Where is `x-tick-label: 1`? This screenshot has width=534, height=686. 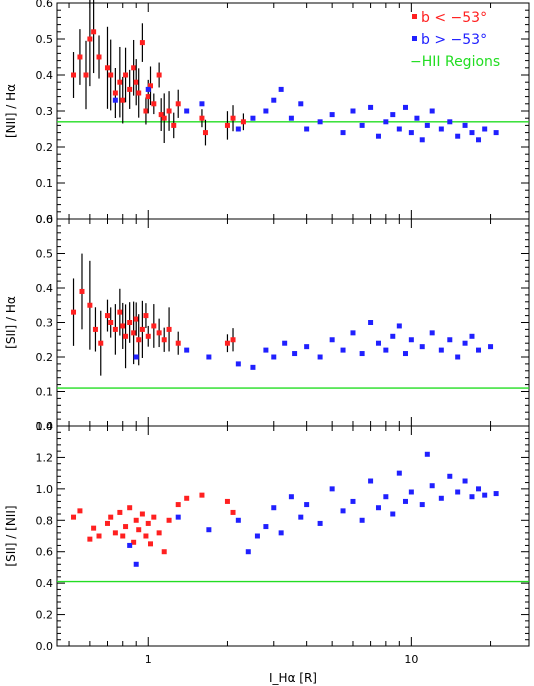 x-tick-label: 1 is located at coordinates (148, 659).